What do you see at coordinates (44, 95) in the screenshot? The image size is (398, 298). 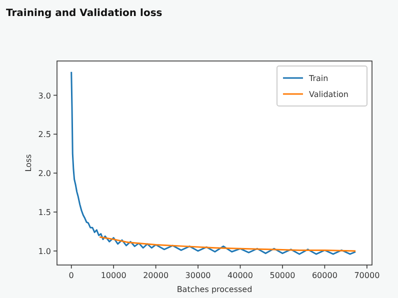 I see `y-tick-label: 3.0` at bounding box center [44, 95].